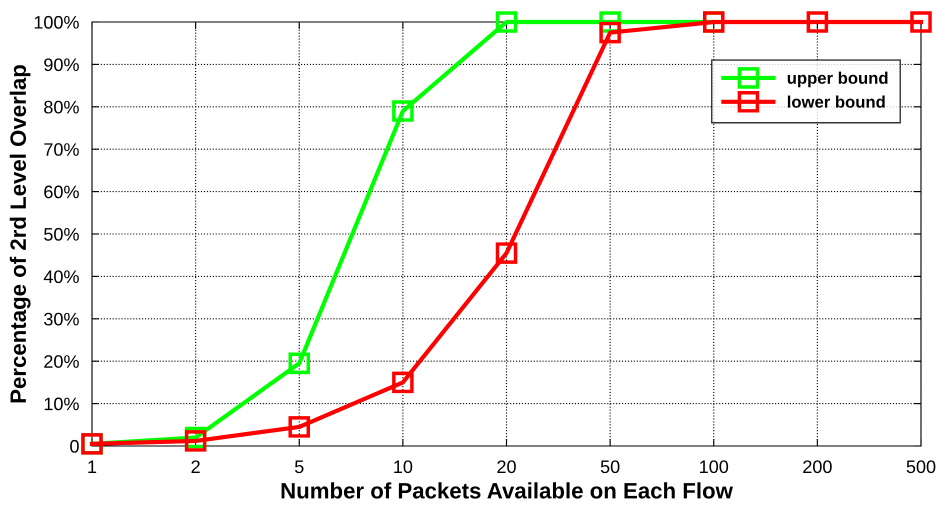 This screenshot has width=936, height=508. Describe the element at coordinates (506, 467) in the screenshot. I see `x-tick-label: 20` at that location.